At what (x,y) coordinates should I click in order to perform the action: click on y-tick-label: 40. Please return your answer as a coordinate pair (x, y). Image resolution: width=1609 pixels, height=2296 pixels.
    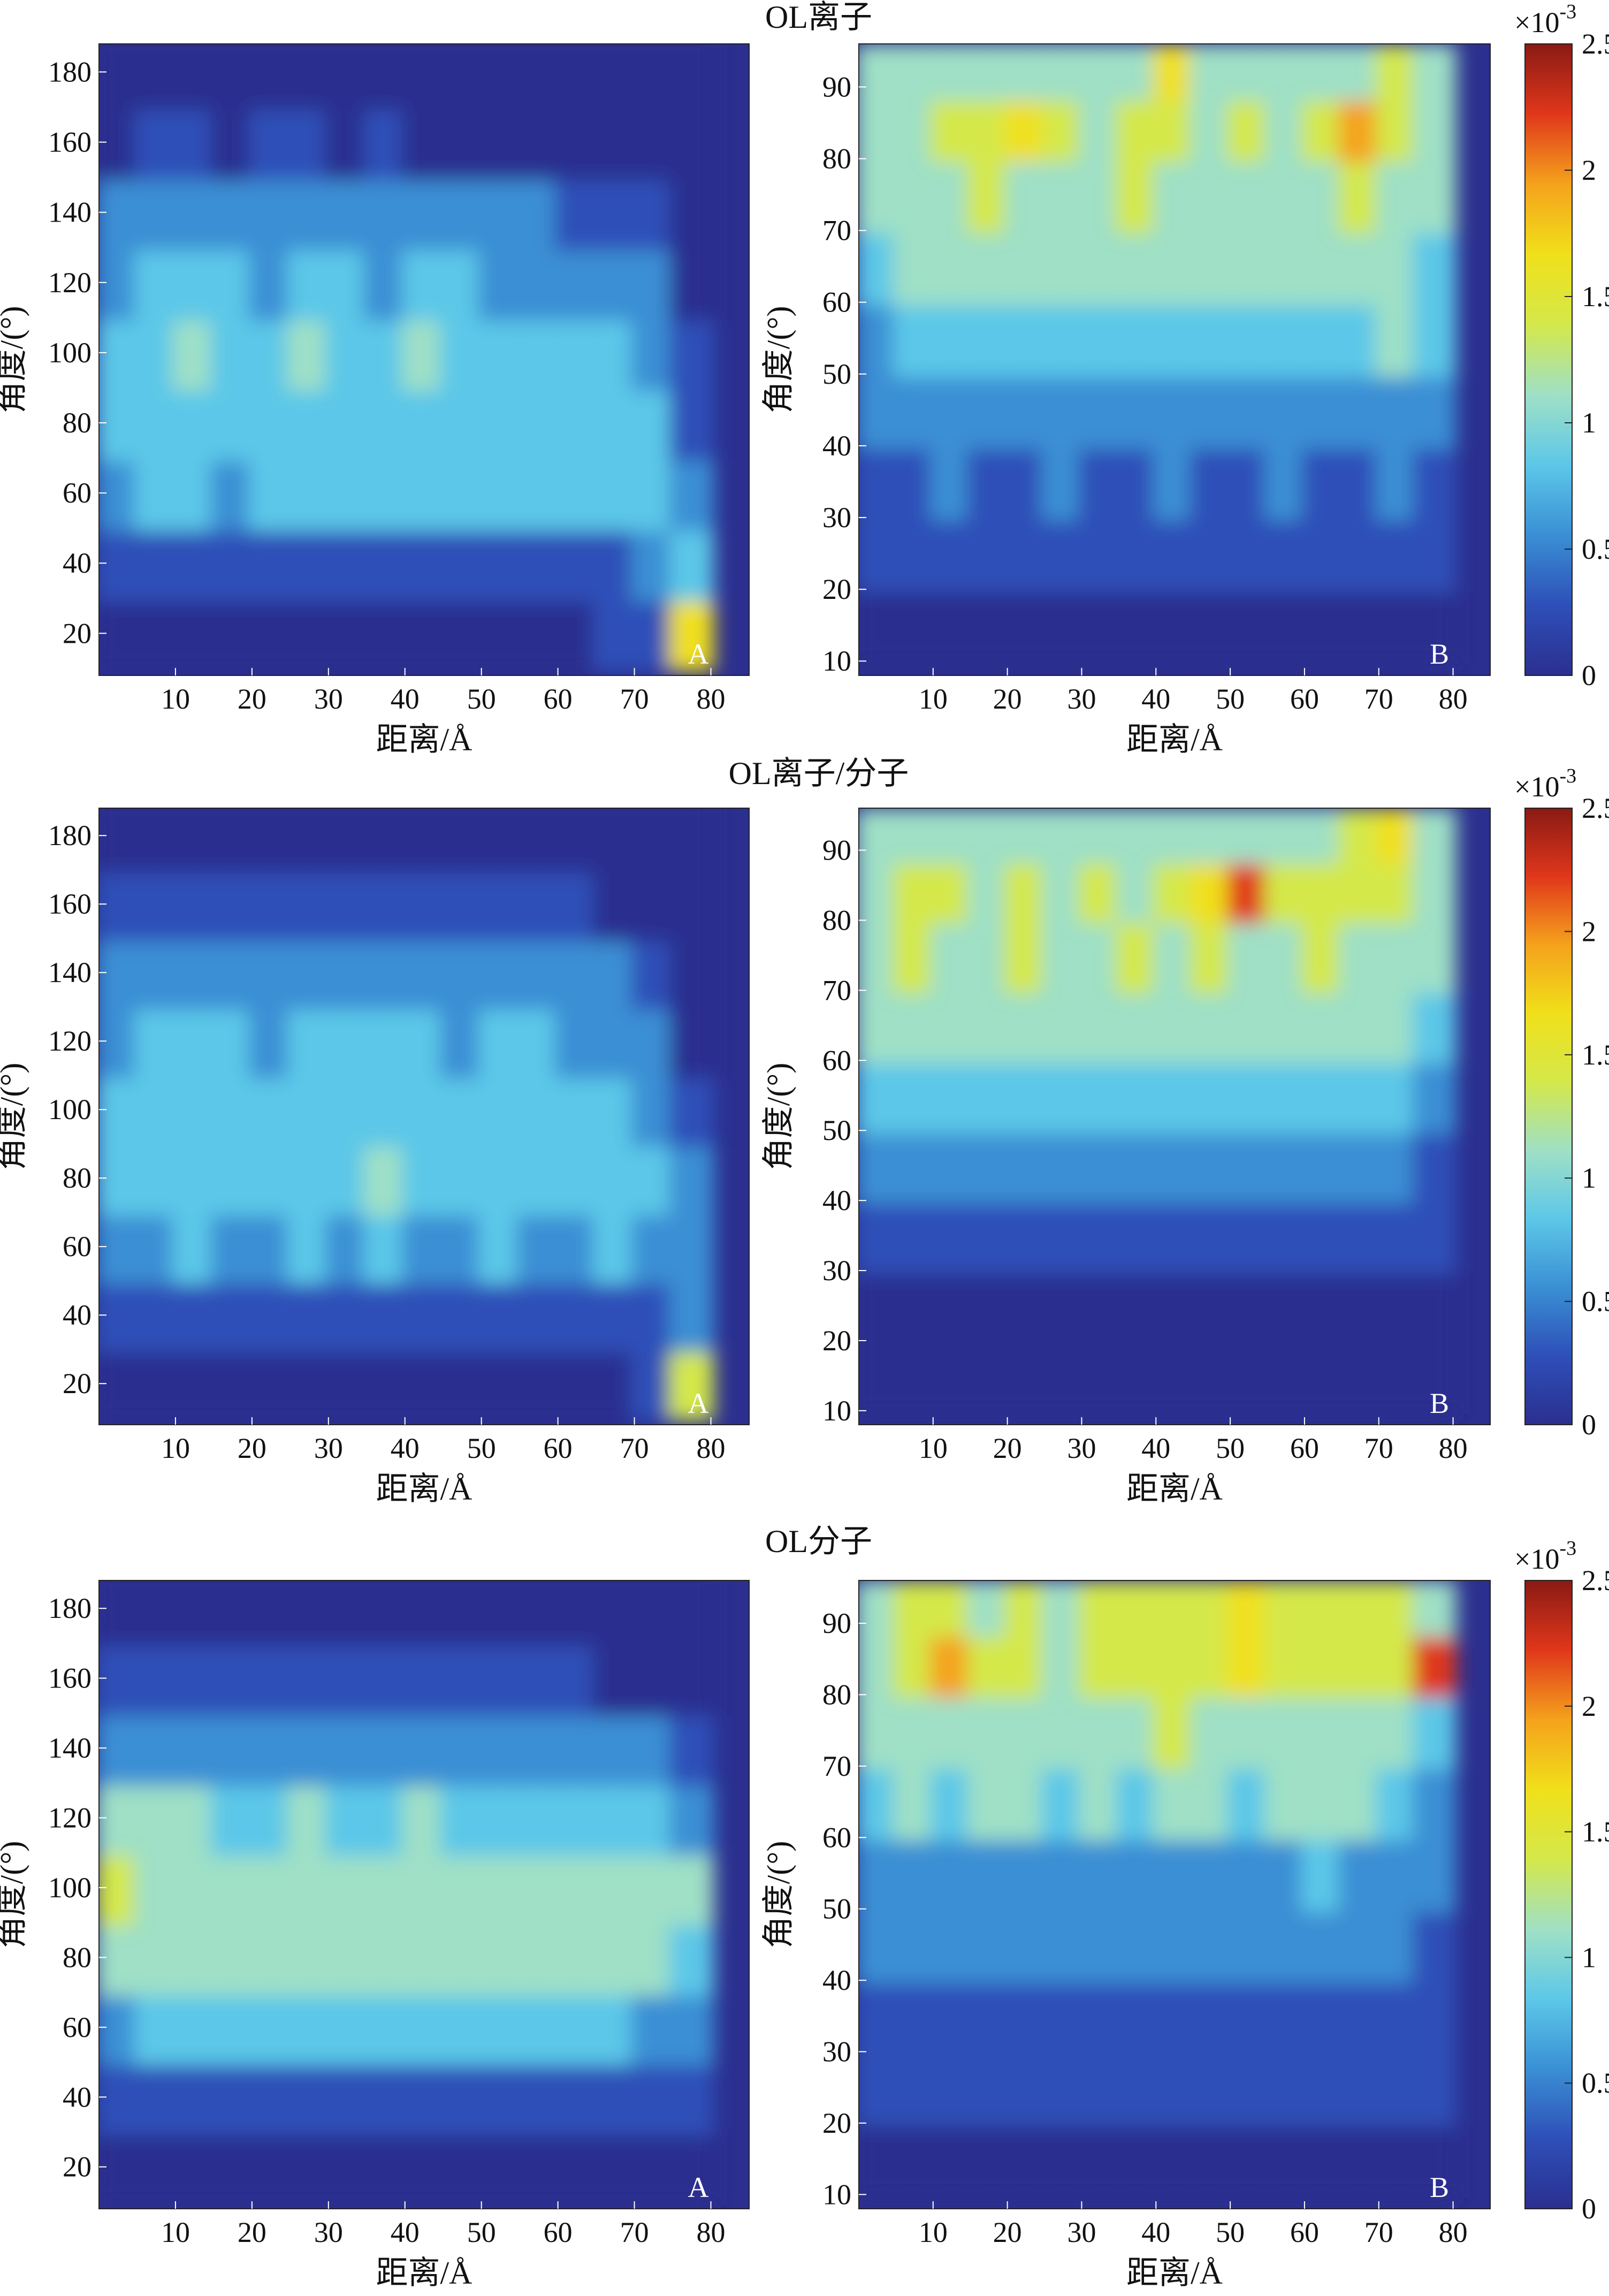
    Looking at the image, I should click on (77, 2097).